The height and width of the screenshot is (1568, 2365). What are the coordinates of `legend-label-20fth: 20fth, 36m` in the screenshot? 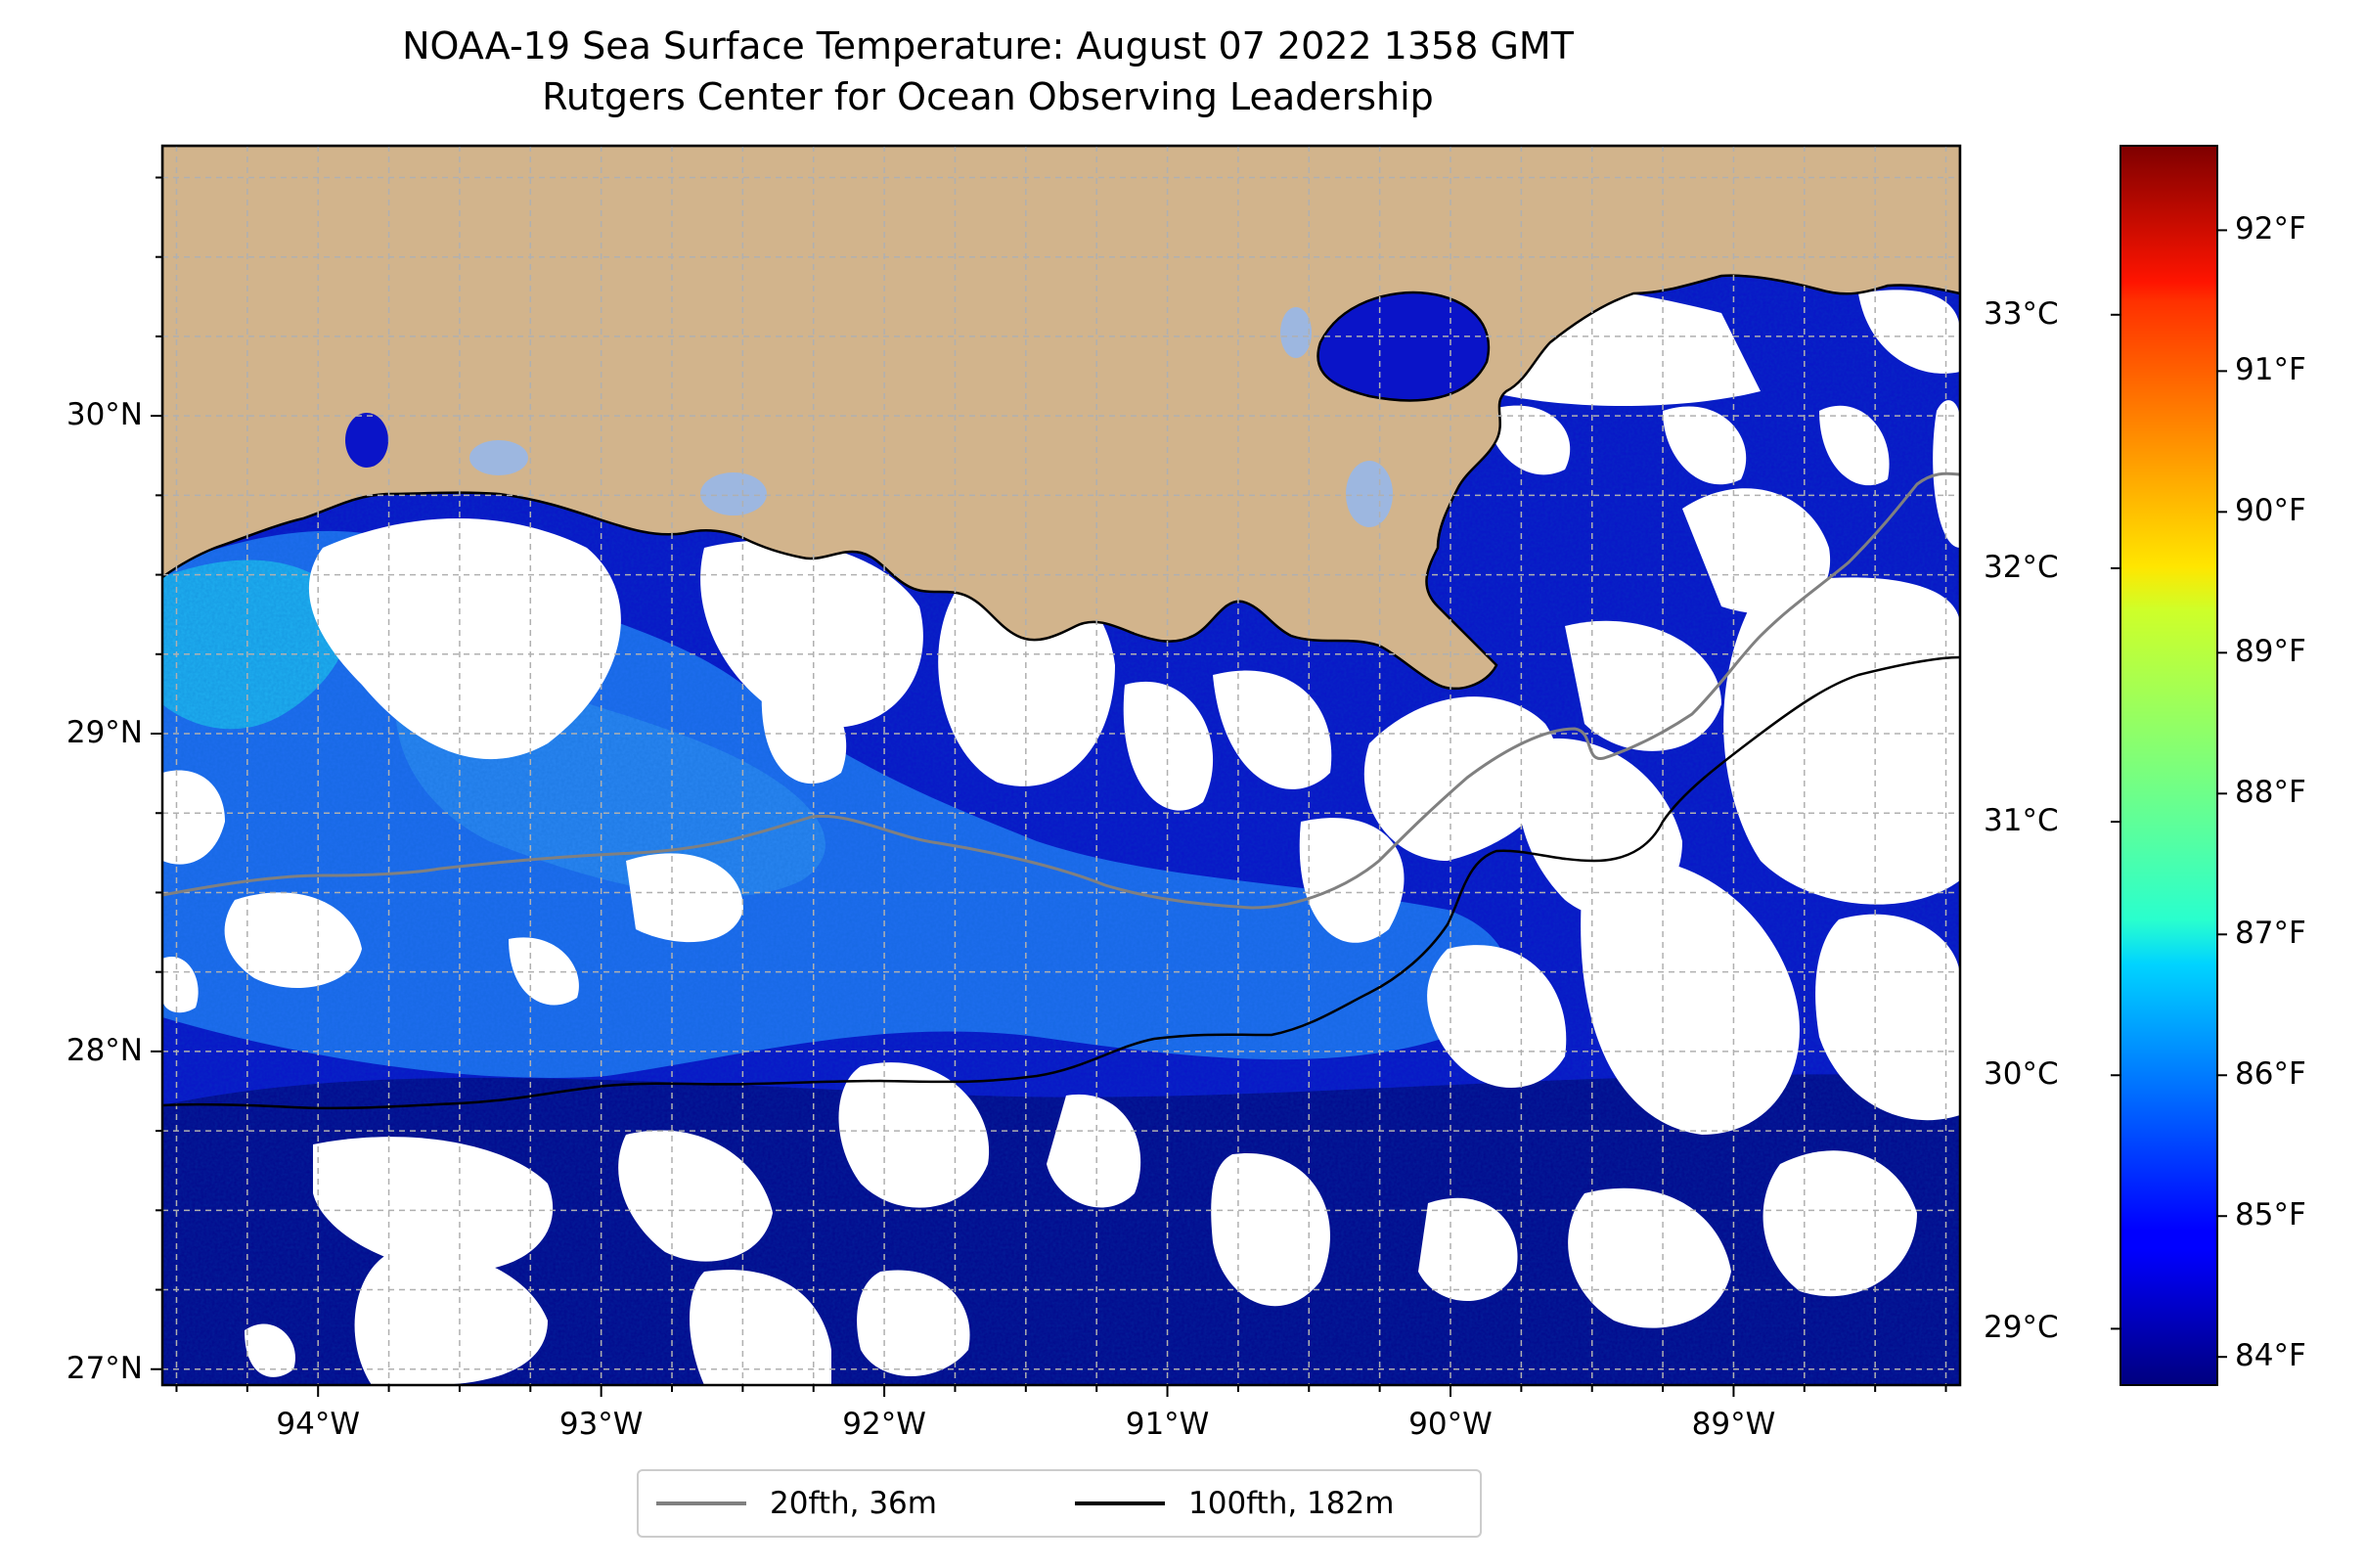 It's located at (853, 1503).